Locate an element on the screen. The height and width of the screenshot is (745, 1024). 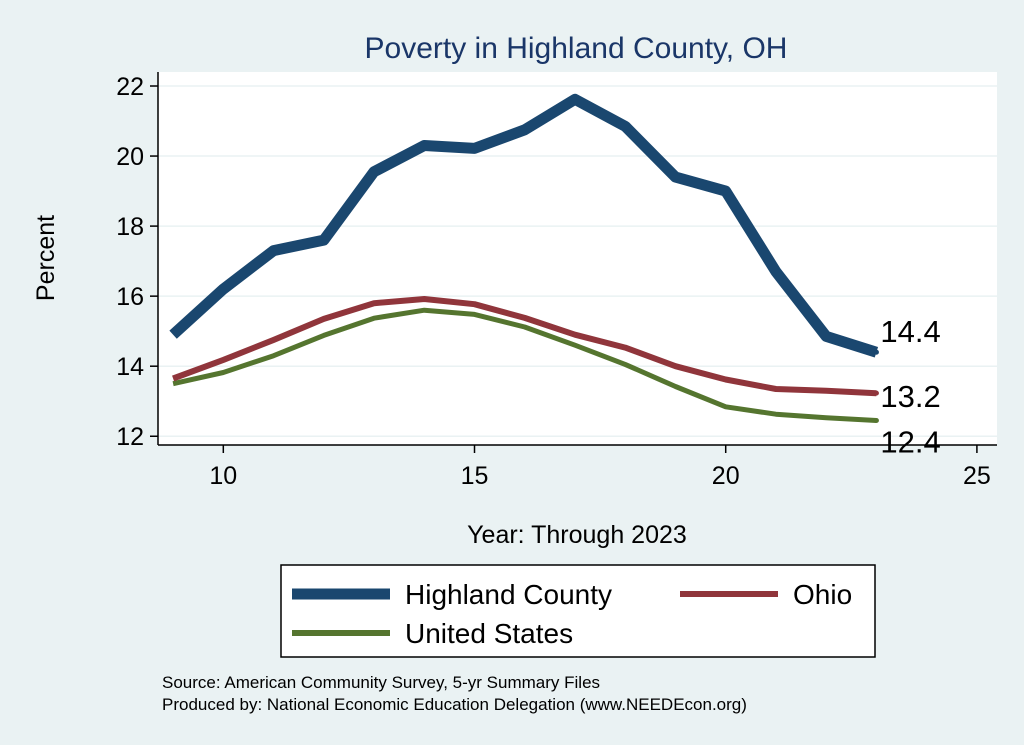
legend: Highland County Ohio United States is located at coordinates (578, 611).